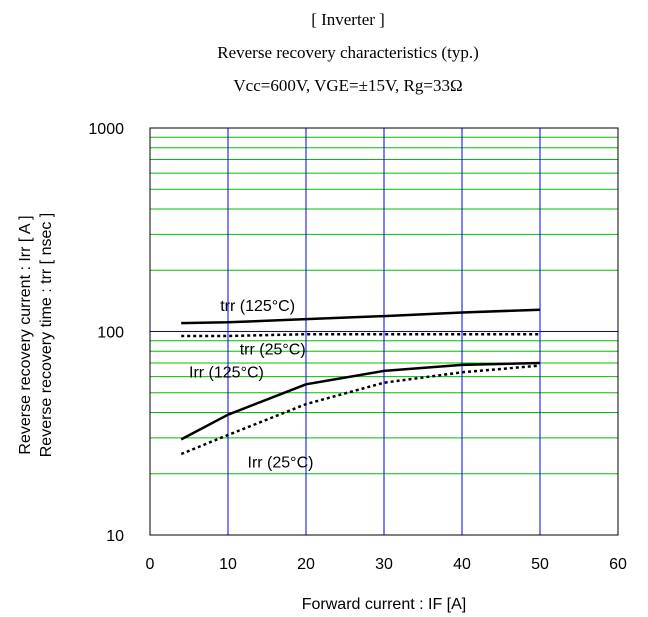 This screenshot has width=648, height=617. Describe the element at coordinates (106, 129) in the screenshot. I see `y-tick-label: 1000` at that location.